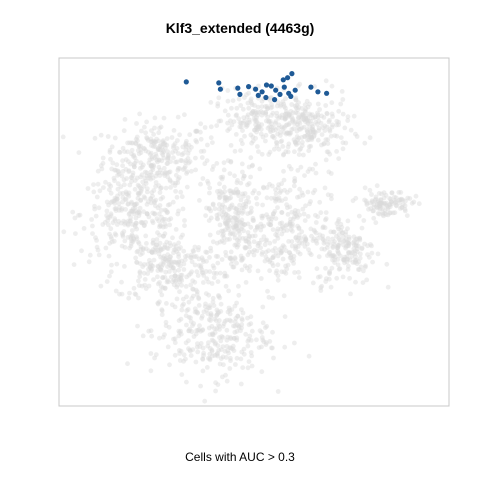  What do you see at coordinates (276, 90) in the screenshot?
I see `highlighted-point` at bounding box center [276, 90].